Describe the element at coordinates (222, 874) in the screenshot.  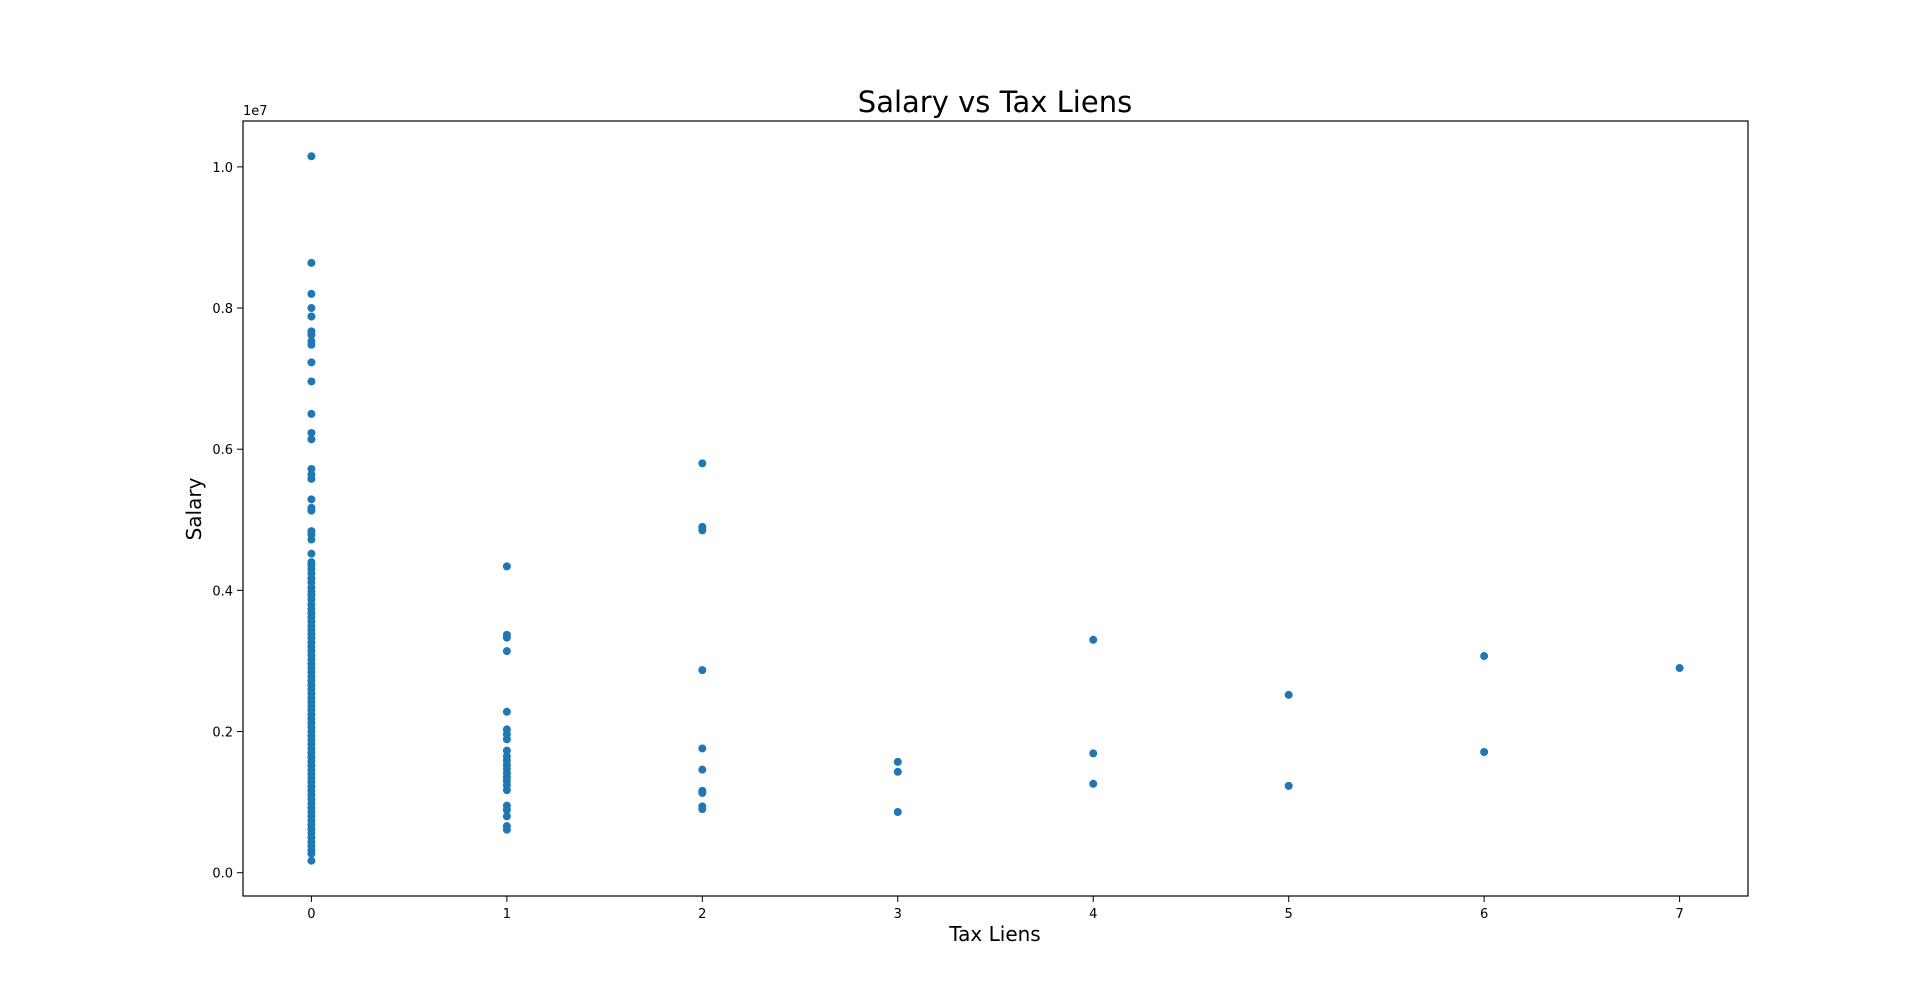
I see `y-tick-label: 0.0` at that location.